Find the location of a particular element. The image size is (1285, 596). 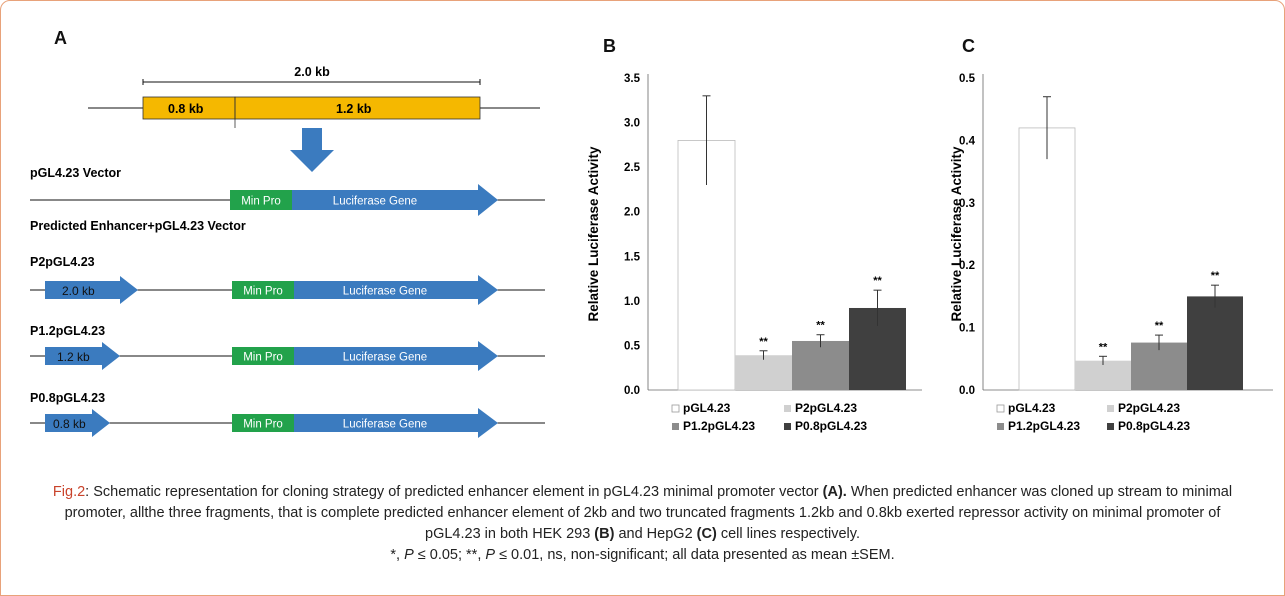

chart-c-legend-label: P2pGL4.23 is located at coordinates (1149, 408).